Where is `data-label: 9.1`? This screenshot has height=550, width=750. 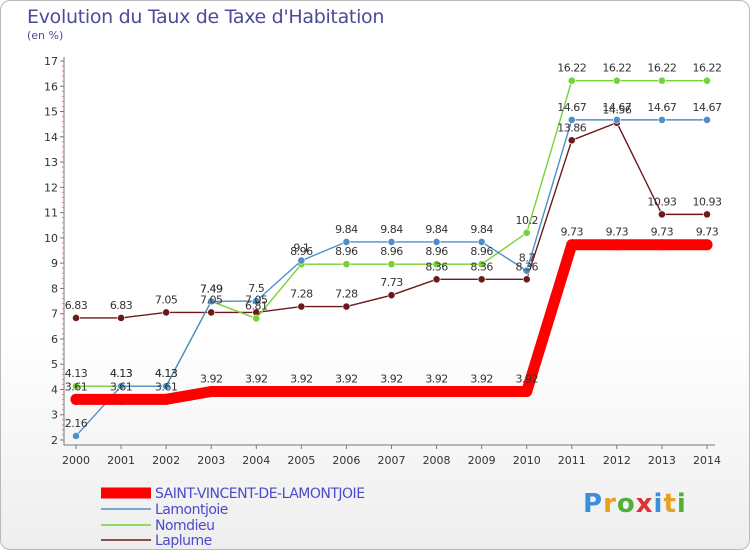 data-label: 9.1 is located at coordinates (301, 248).